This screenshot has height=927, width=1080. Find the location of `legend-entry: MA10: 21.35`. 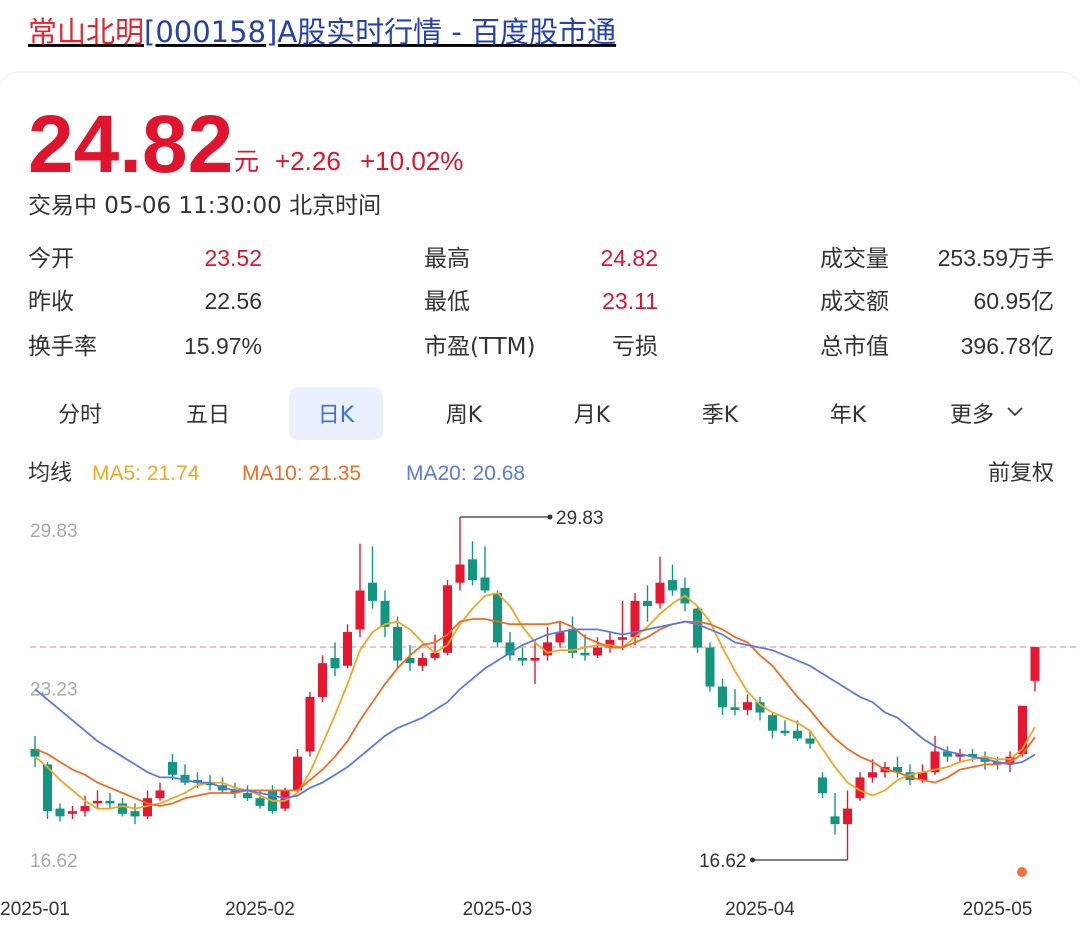

legend-entry: MA10: 21.35 is located at coordinates (301, 473).